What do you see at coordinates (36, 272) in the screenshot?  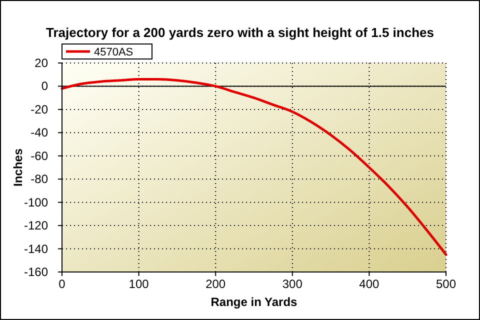 I see `y-tick-label: -160` at bounding box center [36, 272].